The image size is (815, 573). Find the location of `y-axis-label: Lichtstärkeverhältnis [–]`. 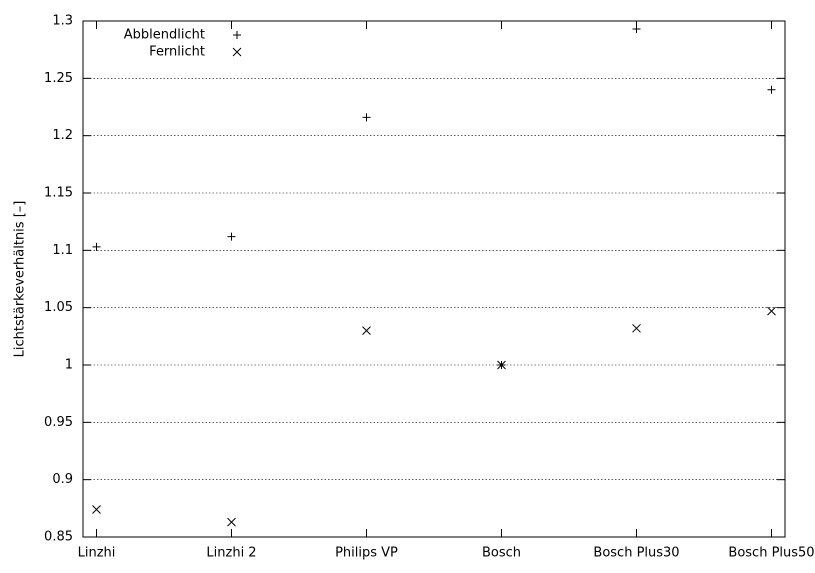

y-axis-label: Lichtstärkeverhältnis [–] is located at coordinates (20, 279).